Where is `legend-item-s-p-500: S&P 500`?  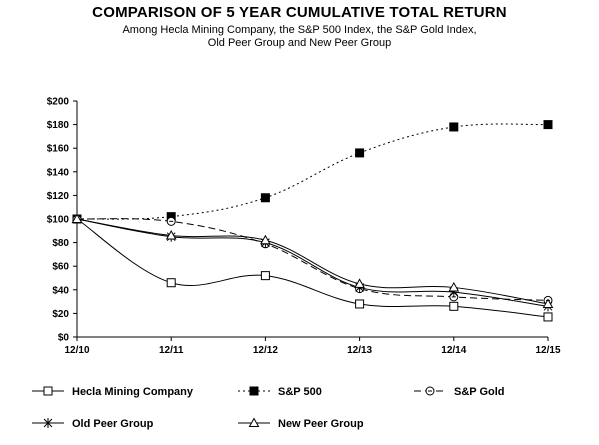 legend-item-s-p-500: S&P 500 is located at coordinates (280, 392).